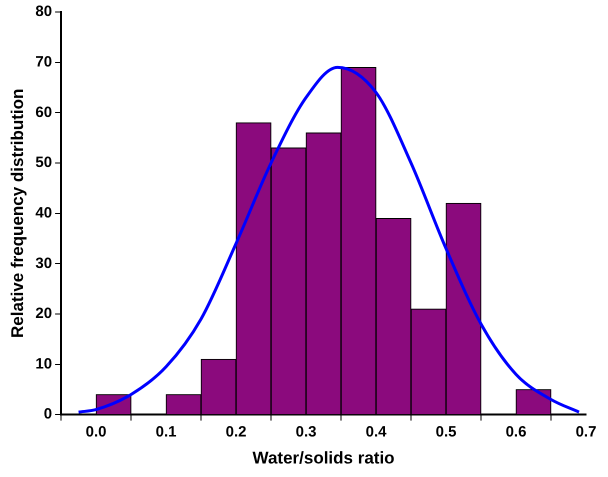 The image size is (608, 477). Describe the element at coordinates (516, 432) in the screenshot. I see `x-tick-label: 0.6` at that location.